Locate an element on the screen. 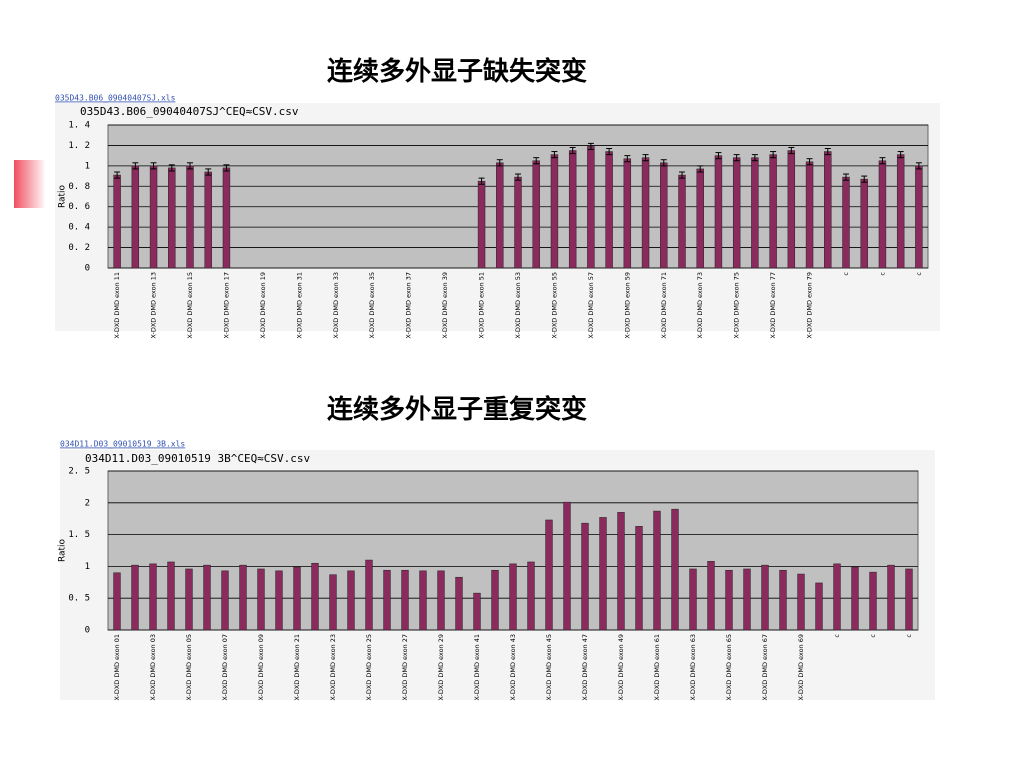  y-tick-label: 1. 5 is located at coordinates (79, 535).